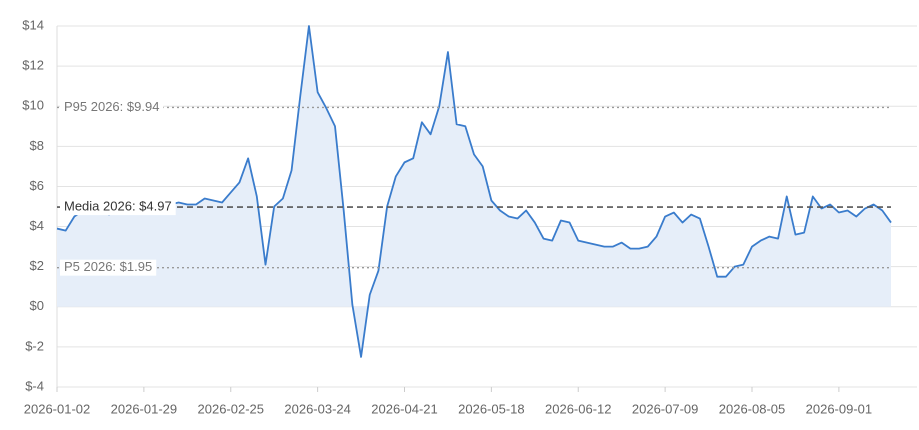  Describe the element at coordinates (37, 265) in the screenshot. I see `y-tick-label: $2` at that location.